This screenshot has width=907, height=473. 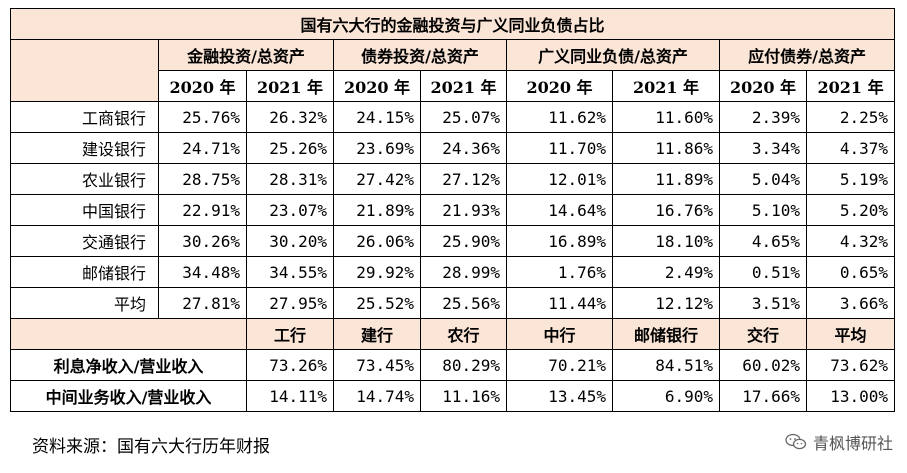 I want to click on value-cell: 11.89%, so click(x=666, y=179).